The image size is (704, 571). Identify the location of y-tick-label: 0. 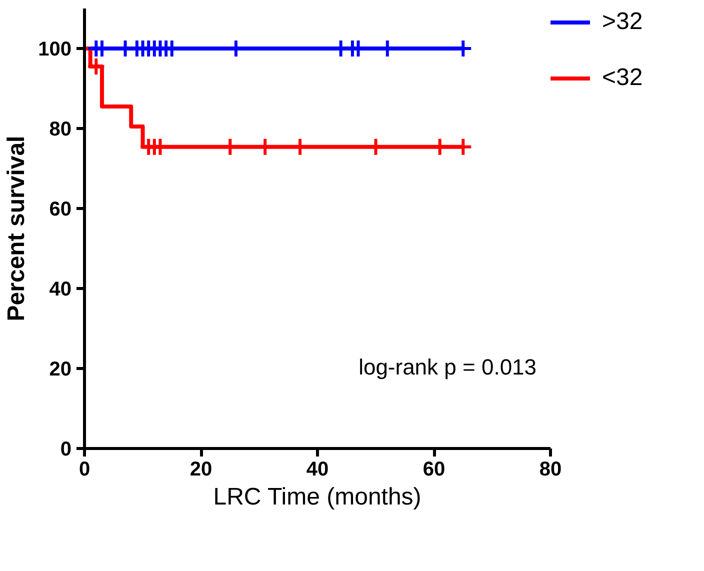
(66, 449).